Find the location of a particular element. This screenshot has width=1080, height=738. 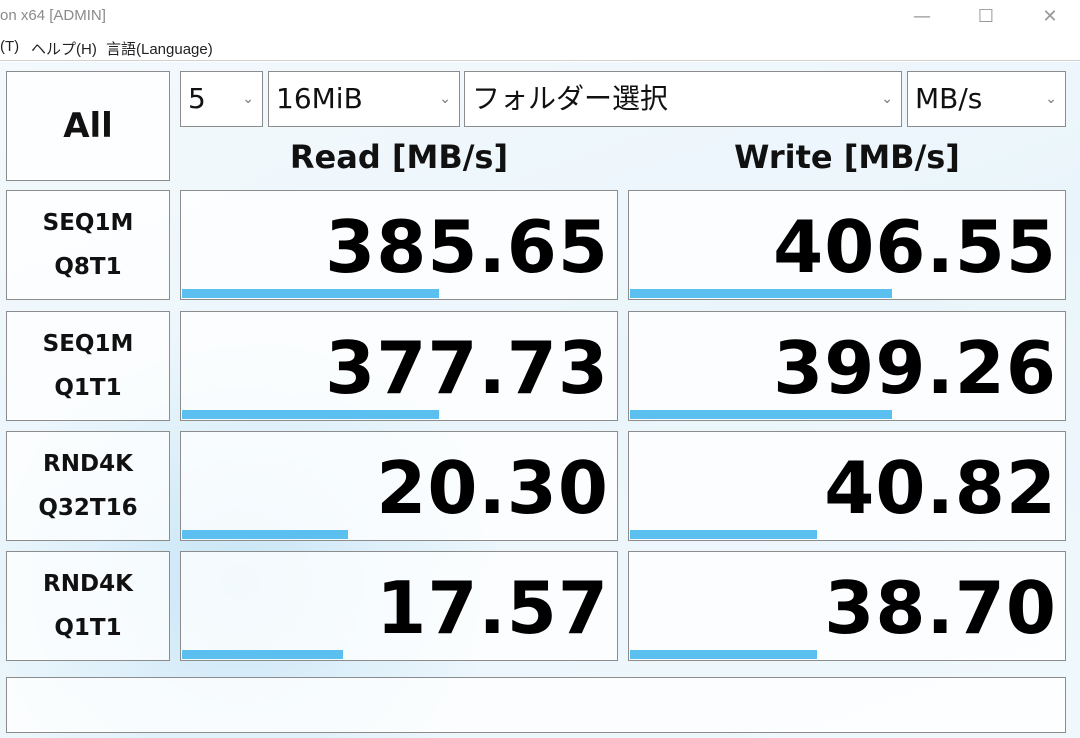

count-value: 5 is located at coordinates (197, 98).